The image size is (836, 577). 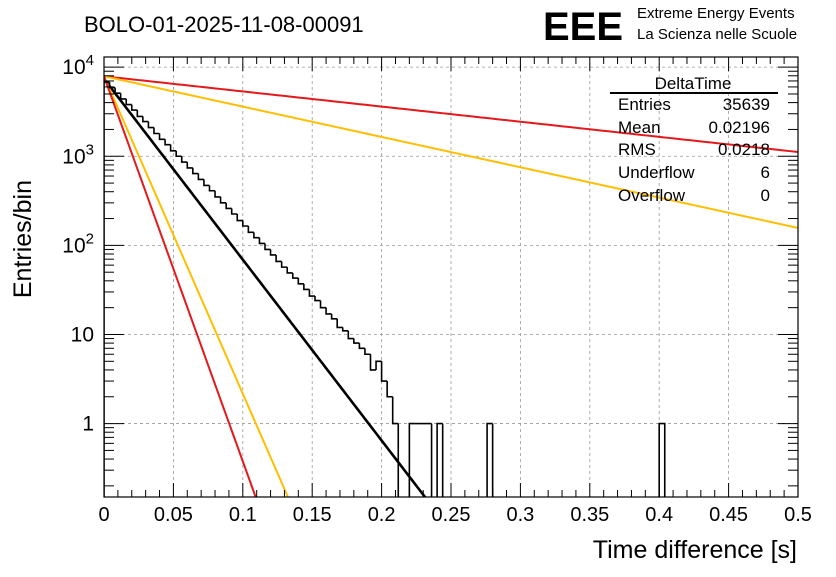 I want to click on x-tick-label: 0.25, so click(x=451, y=515).